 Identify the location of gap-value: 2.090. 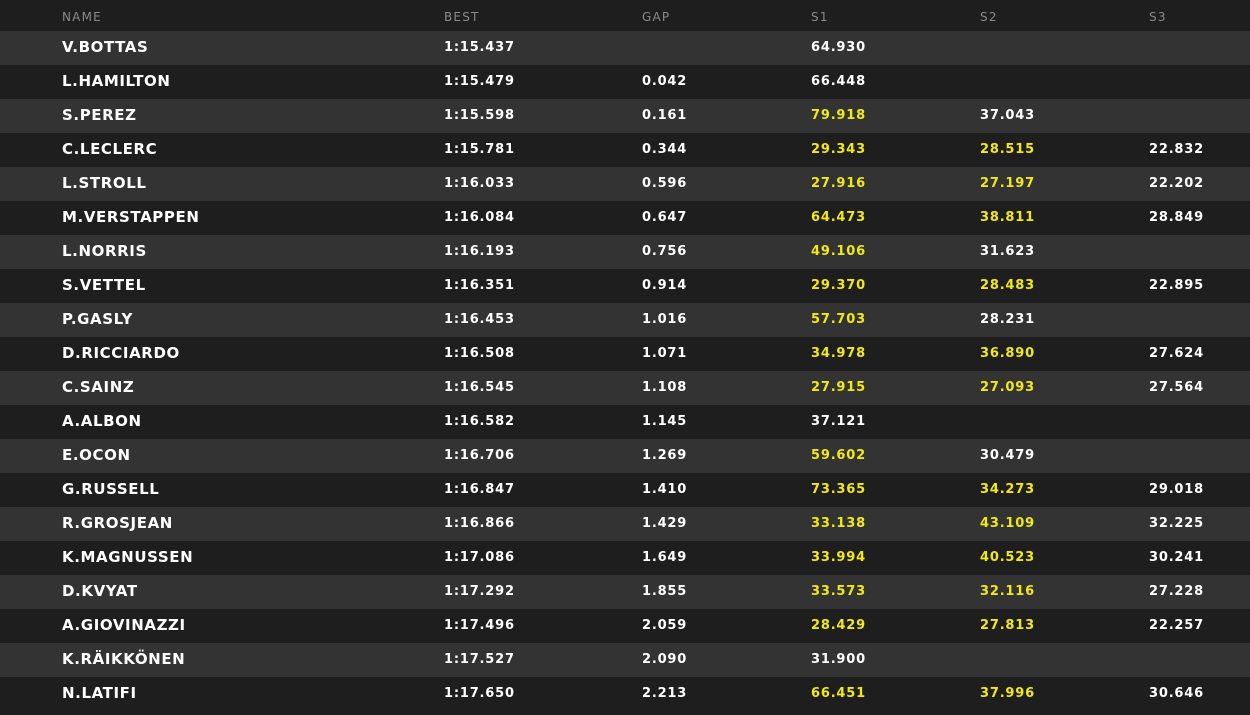
(665, 659).